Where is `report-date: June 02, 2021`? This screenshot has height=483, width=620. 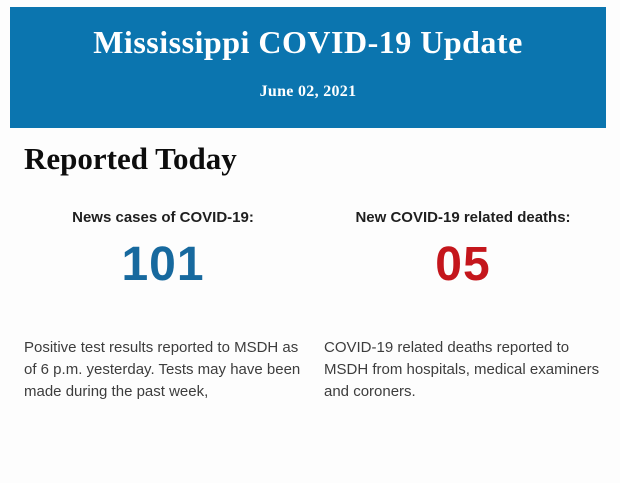 report-date: June 02, 2021 is located at coordinates (308, 91).